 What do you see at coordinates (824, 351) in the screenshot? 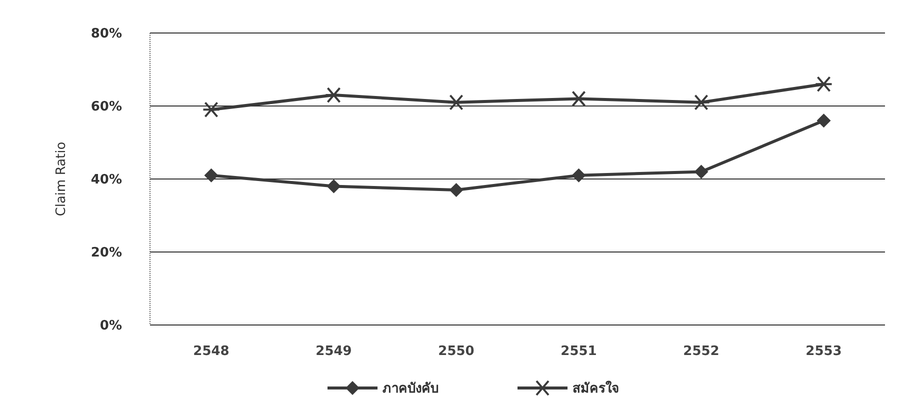
I see `x-tick-label: 2553` at bounding box center [824, 351].